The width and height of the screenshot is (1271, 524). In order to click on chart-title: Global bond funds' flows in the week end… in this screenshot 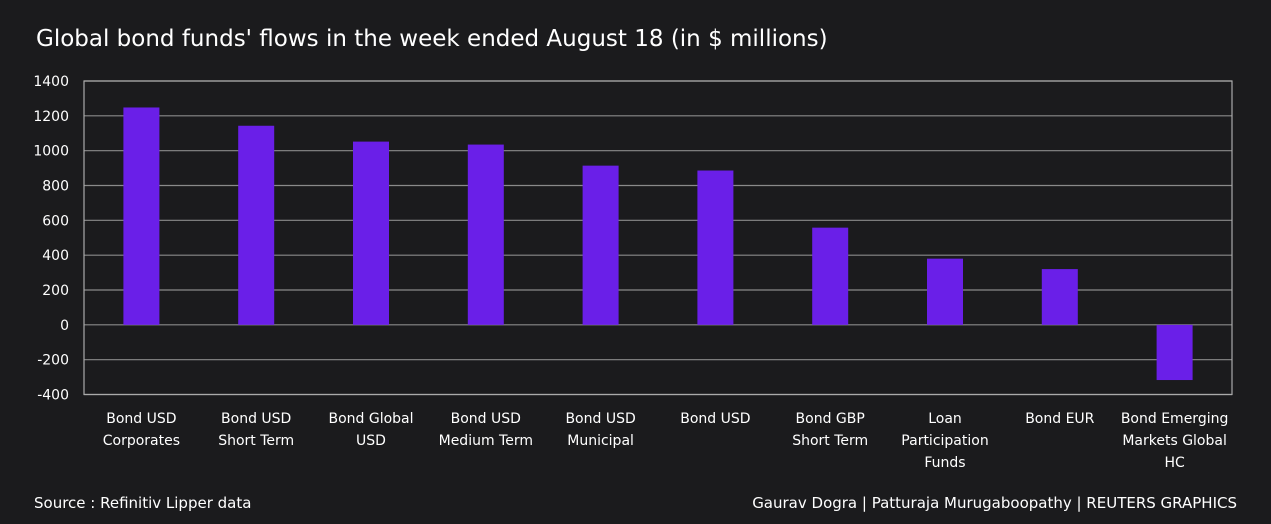, I will do `click(432, 39)`.